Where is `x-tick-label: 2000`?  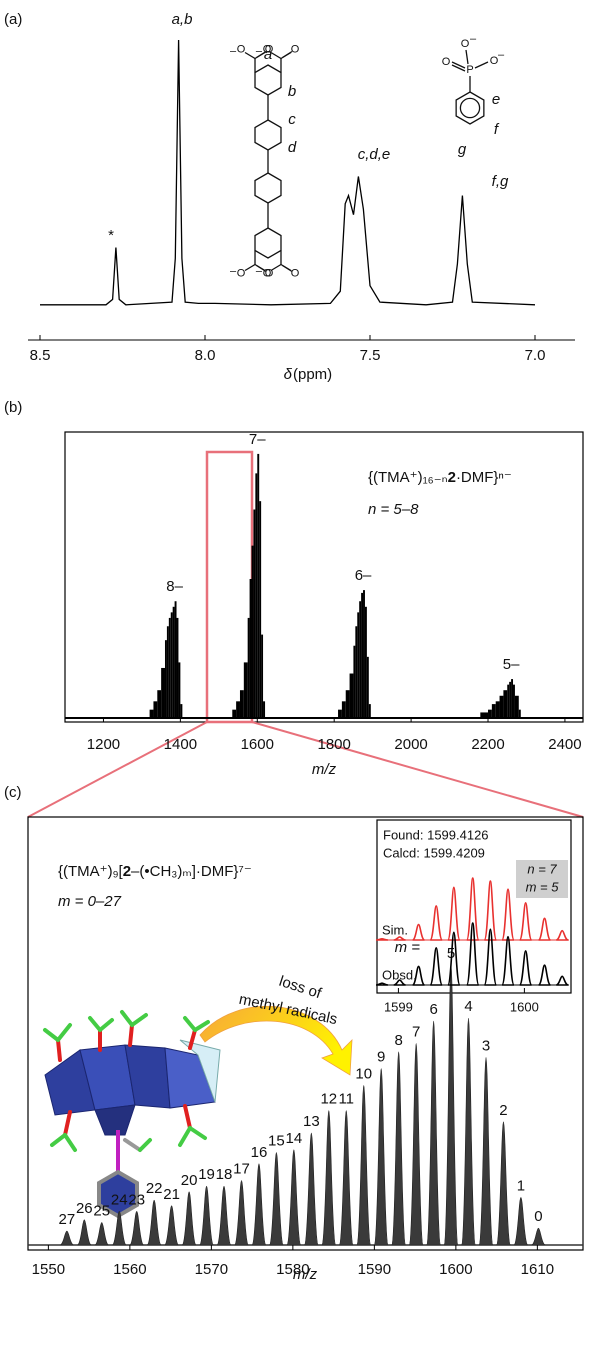 x-tick-label: 2000 is located at coordinates (410, 744).